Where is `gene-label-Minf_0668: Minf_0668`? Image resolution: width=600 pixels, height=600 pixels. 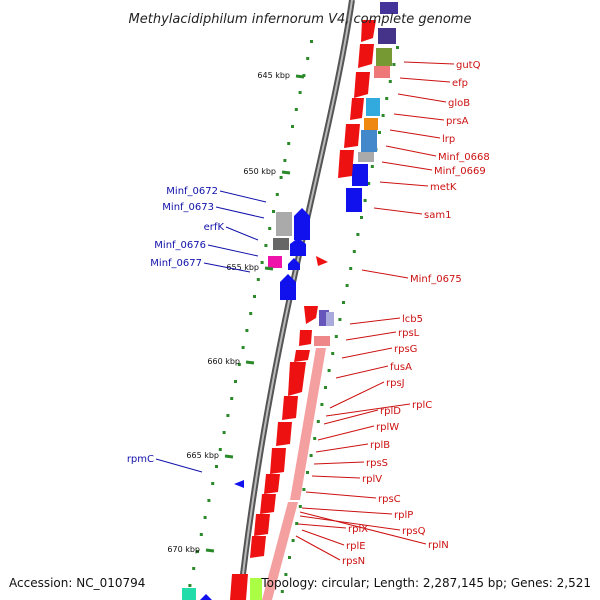
gene-label-Minf_0668: Minf_0668 is located at coordinates (464, 157).